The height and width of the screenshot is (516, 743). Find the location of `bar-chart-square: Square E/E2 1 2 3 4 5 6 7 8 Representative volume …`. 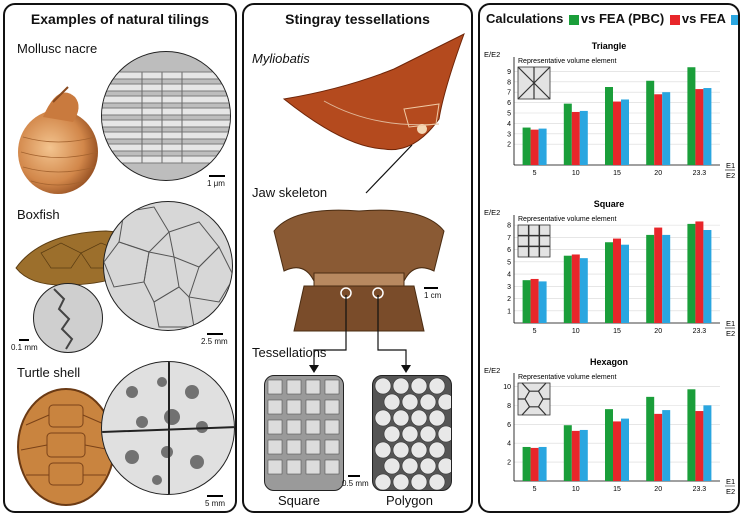

bar-chart-square: Square E/E2 1 2 3 4 5 6 7 8 Representative volume … is located at coordinates (609, 268).